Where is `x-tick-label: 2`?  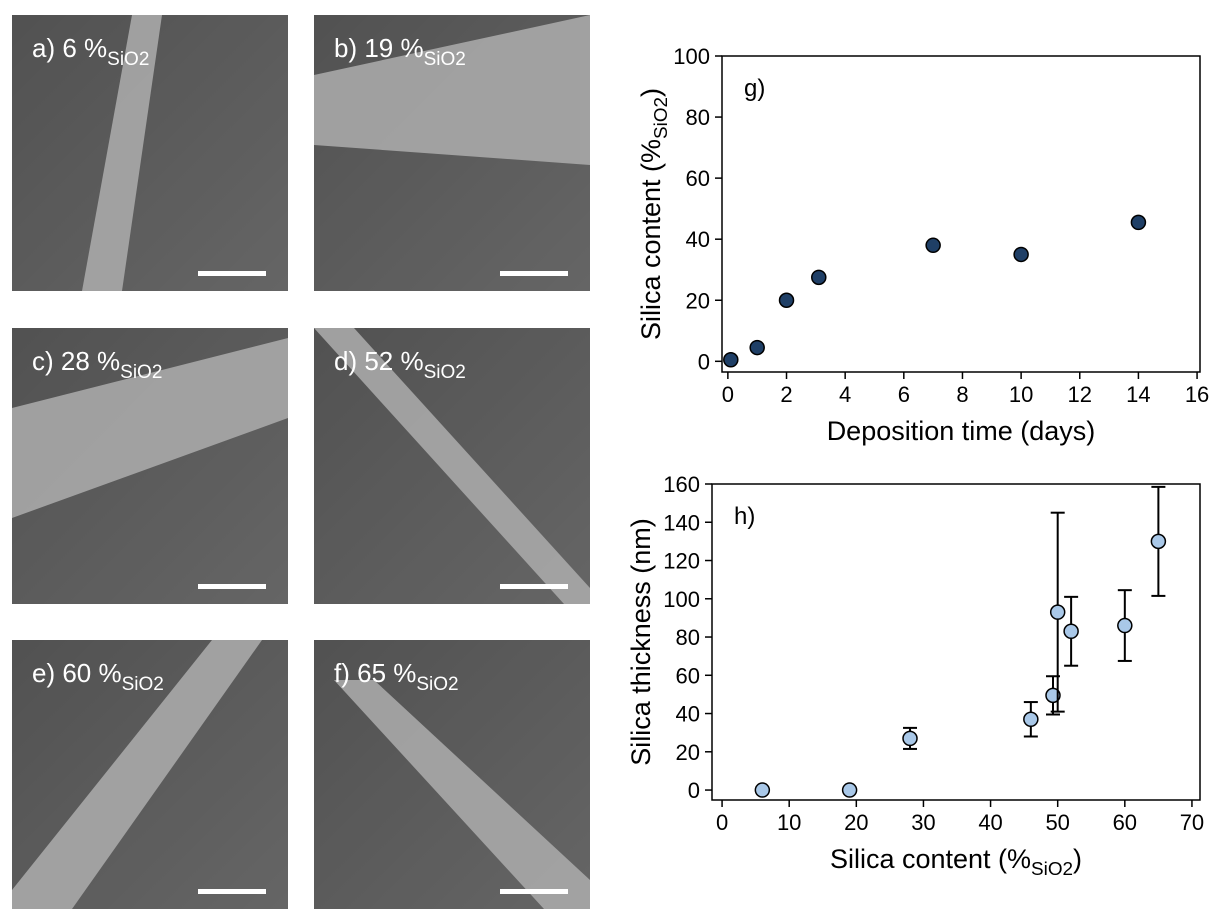 x-tick-label: 2 is located at coordinates (786, 394).